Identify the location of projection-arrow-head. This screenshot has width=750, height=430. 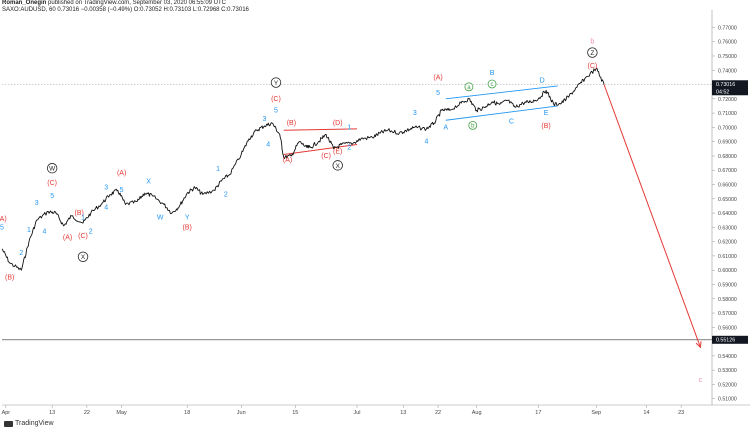
(698, 345).